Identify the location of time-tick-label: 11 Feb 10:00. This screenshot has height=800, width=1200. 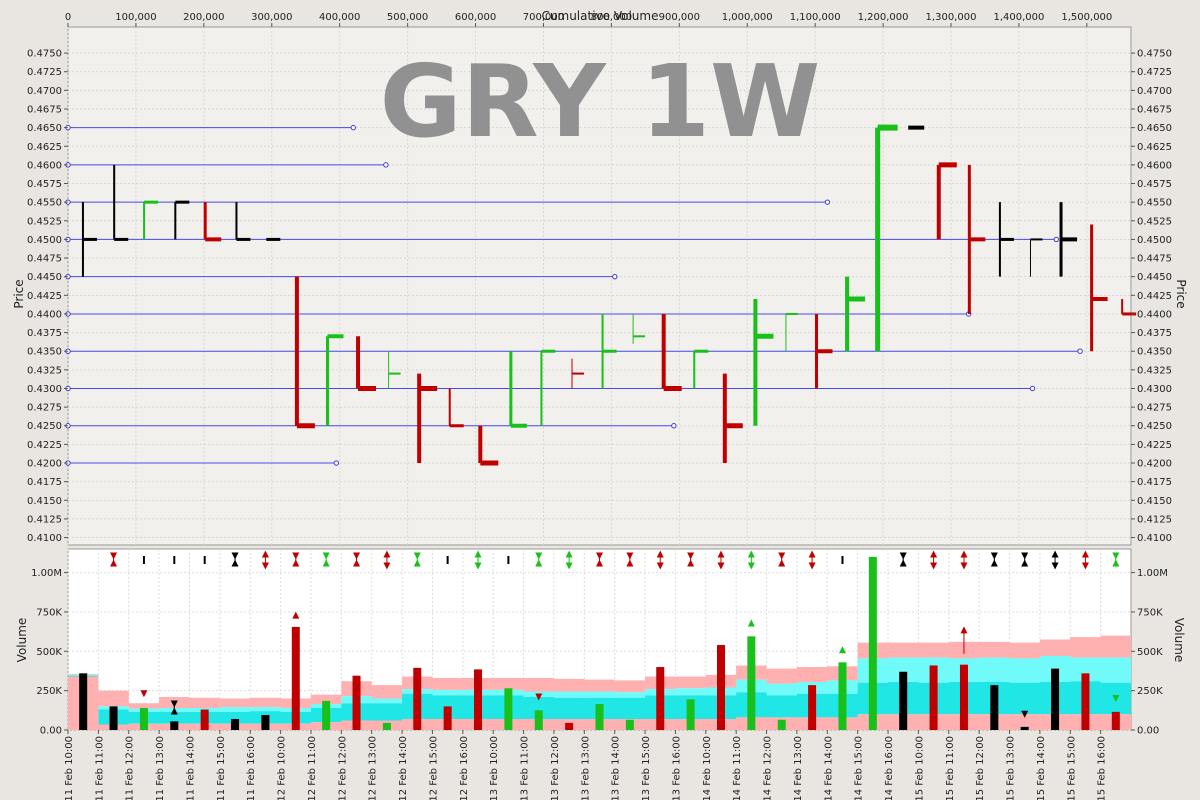
(69, 768).